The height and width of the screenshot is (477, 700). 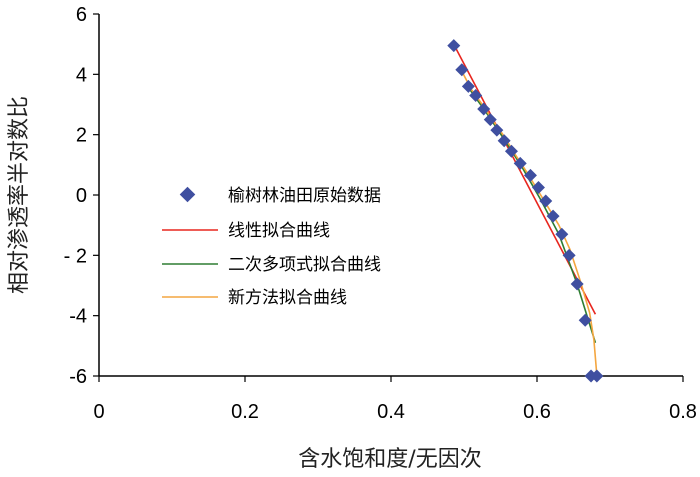 What do you see at coordinates (81, 136) in the screenshot?
I see `y-tick-label: 2` at bounding box center [81, 136].